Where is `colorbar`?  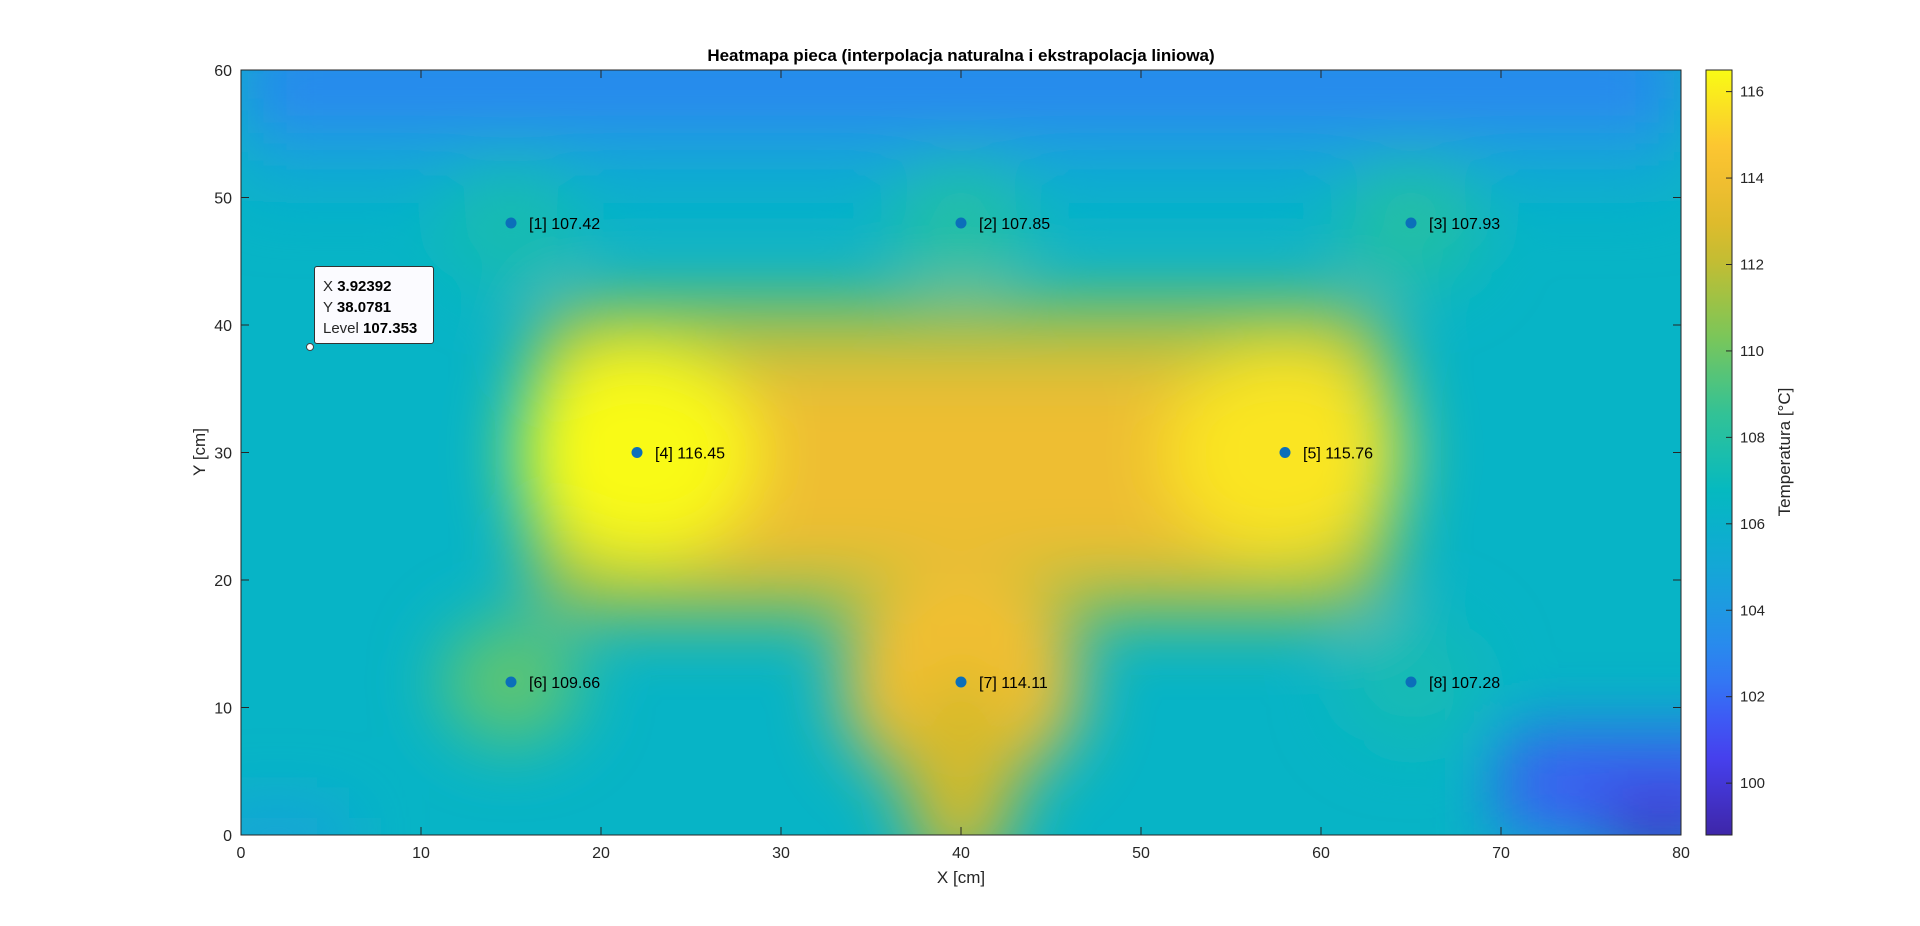 colorbar is located at coordinates (1719, 452).